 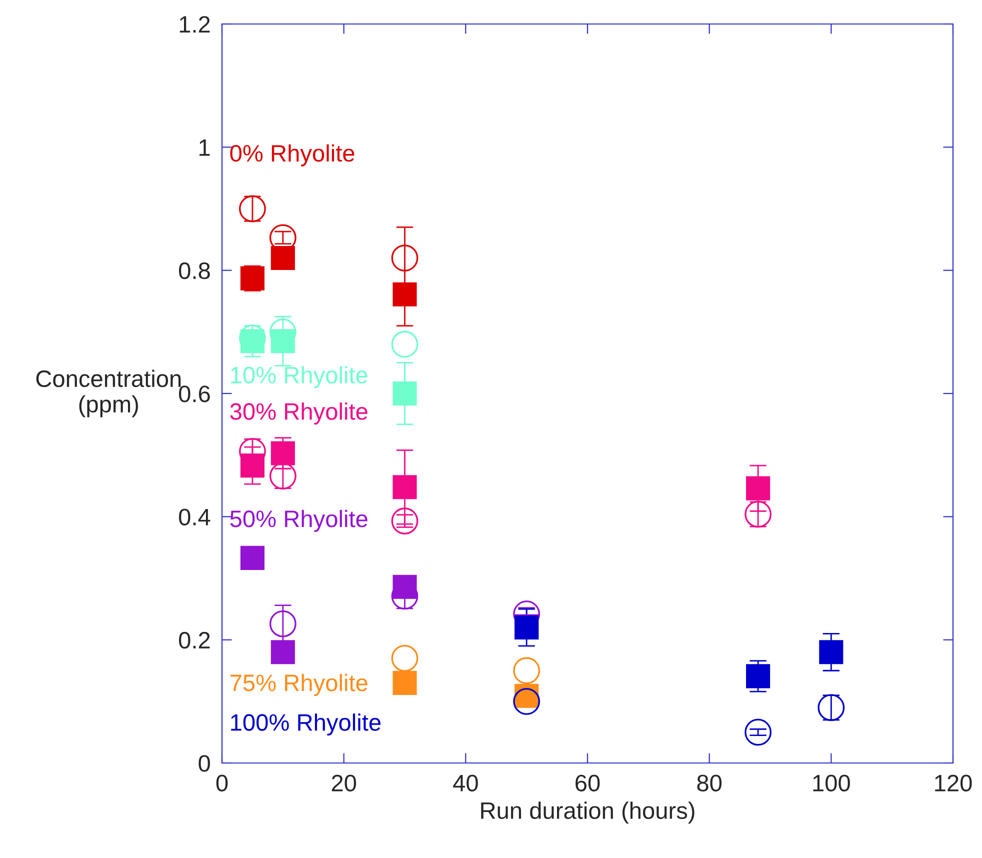 What do you see at coordinates (306, 725) in the screenshot?
I see `text: 100% Rhyolite` at bounding box center [306, 725].